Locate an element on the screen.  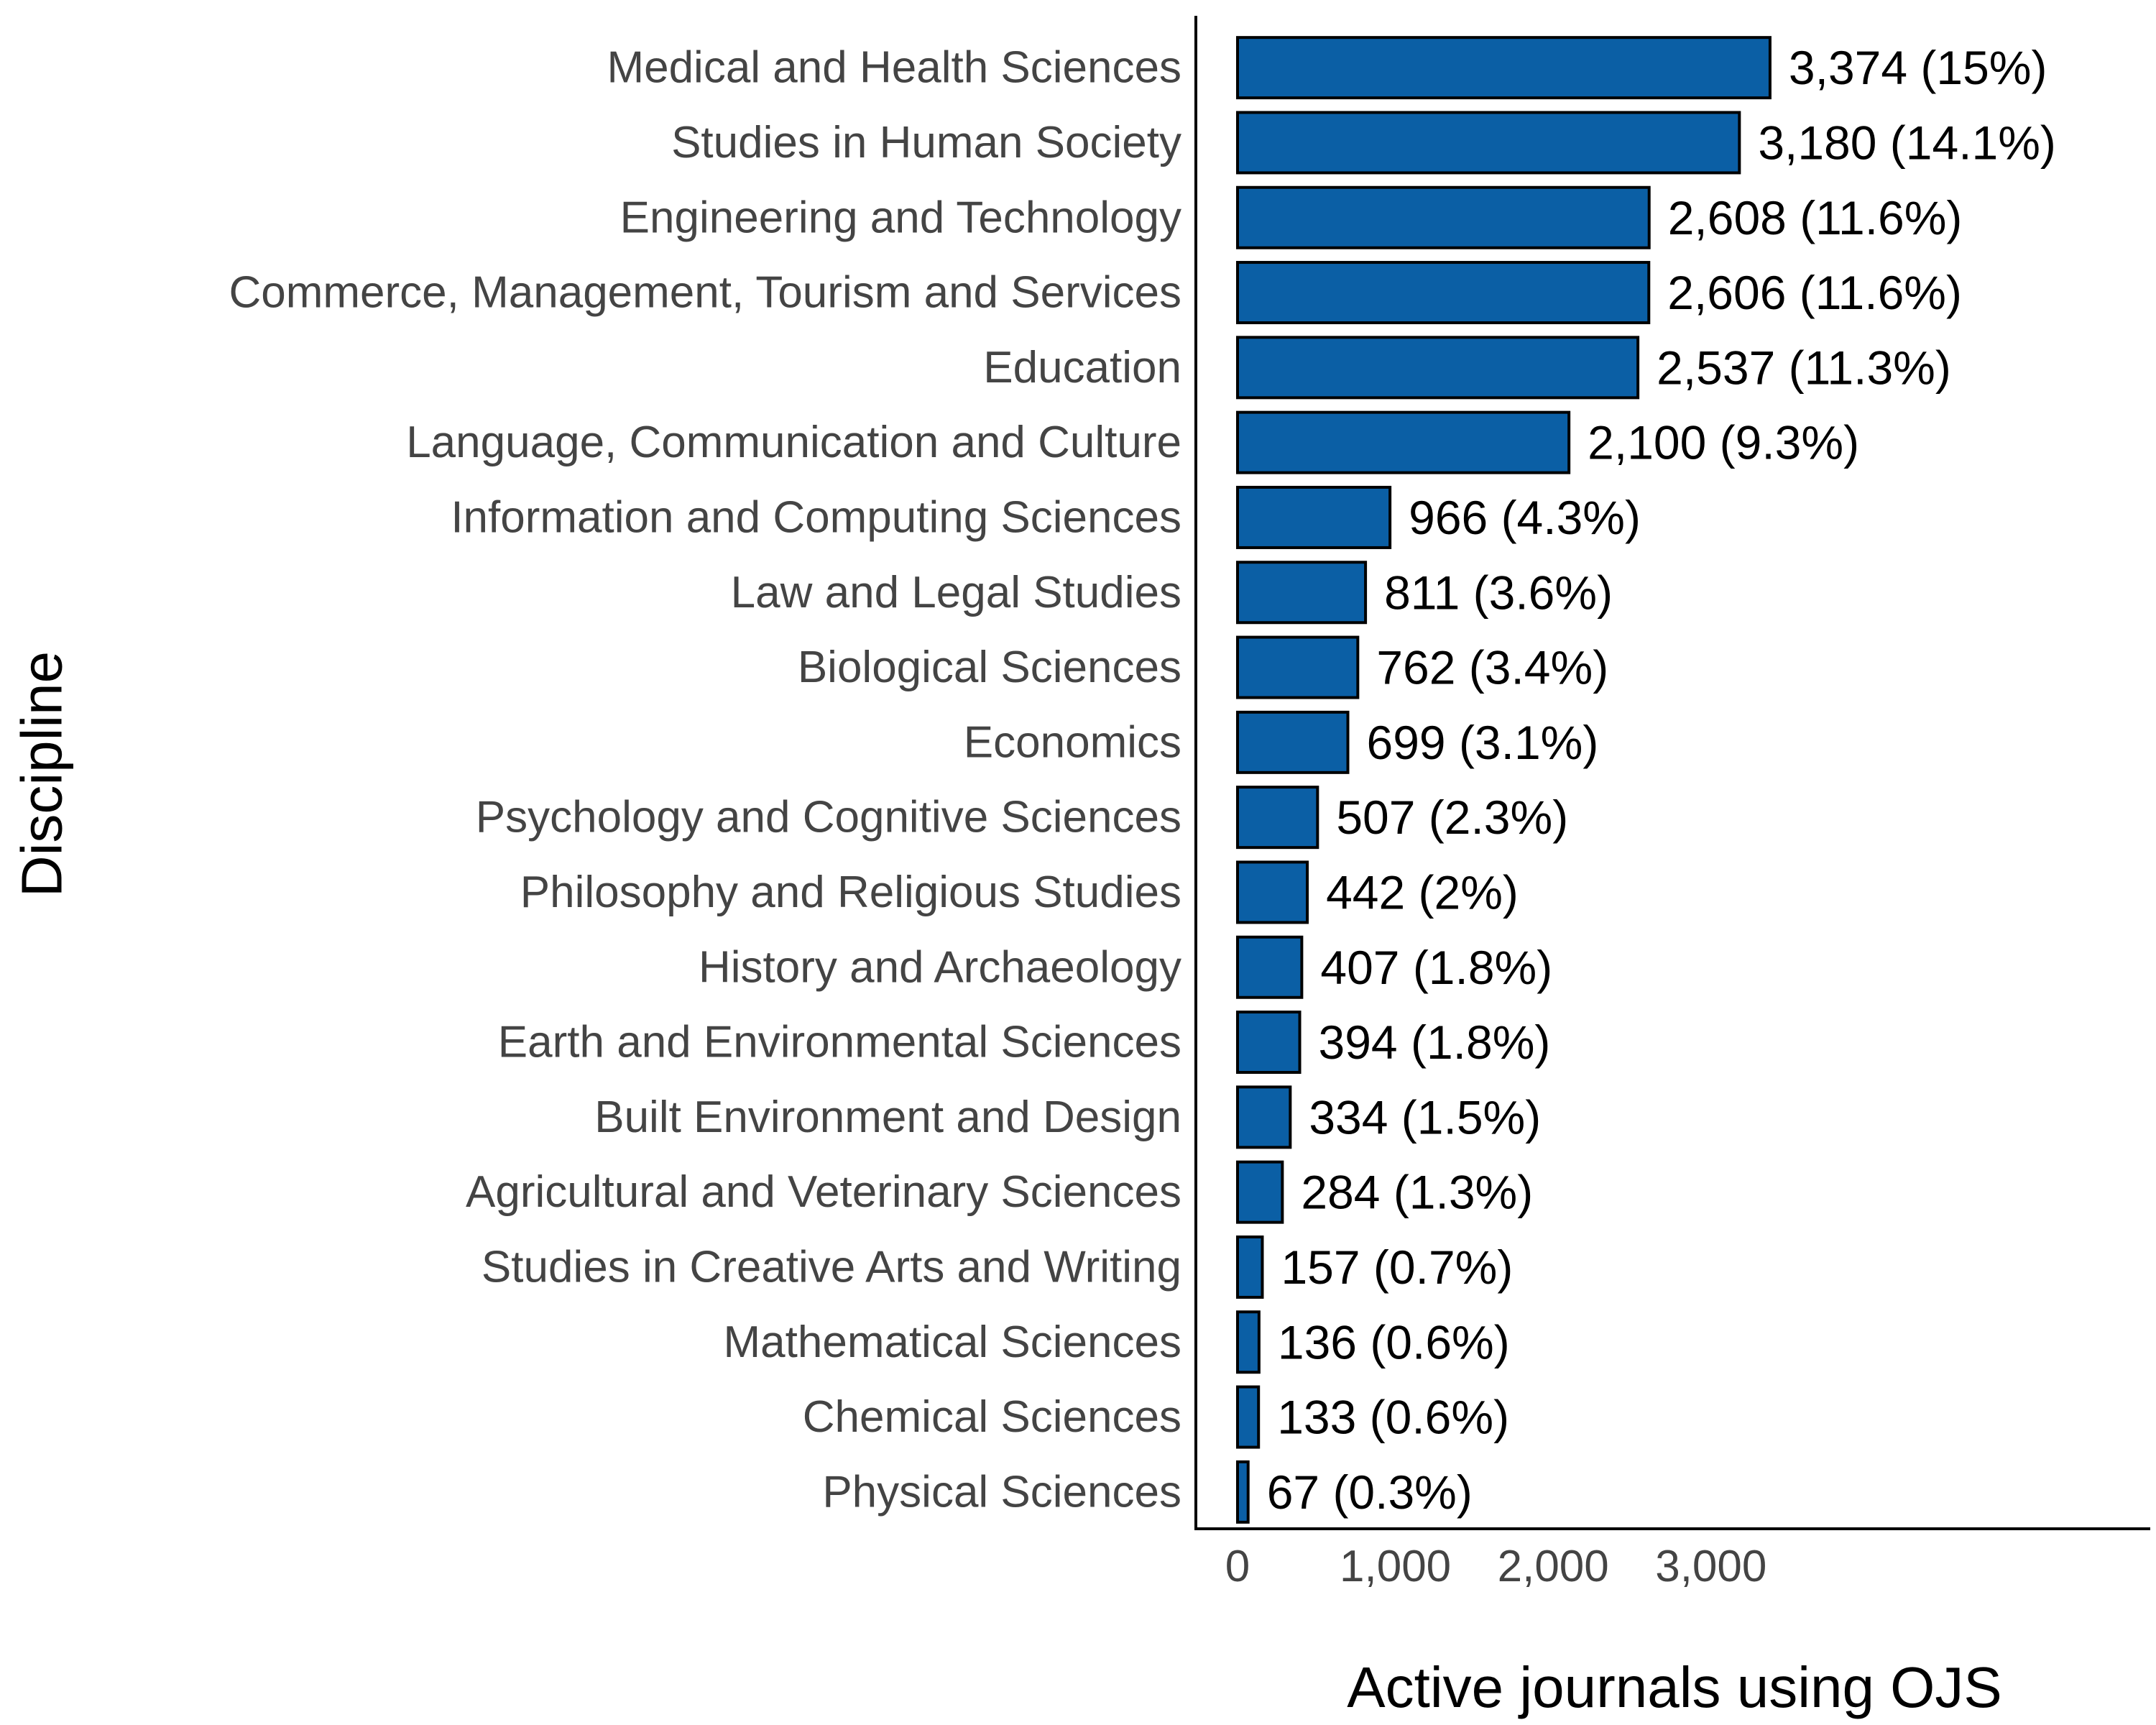
data-label: 966 (4.3%) is located at coordinates (1525, 517).